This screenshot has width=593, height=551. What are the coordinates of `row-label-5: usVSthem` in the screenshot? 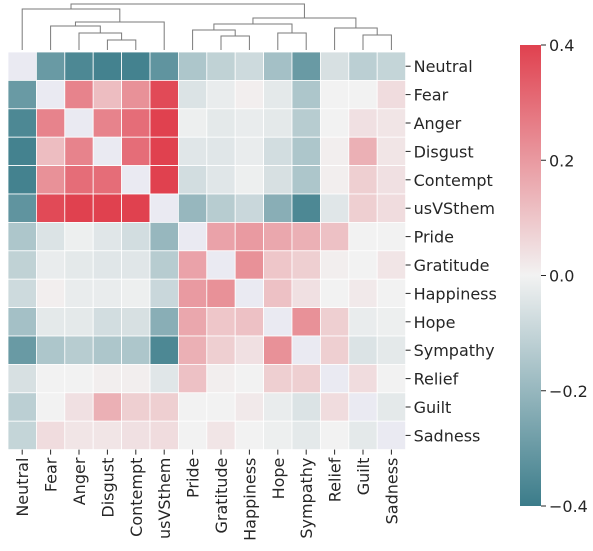 It's located at (454, 208).